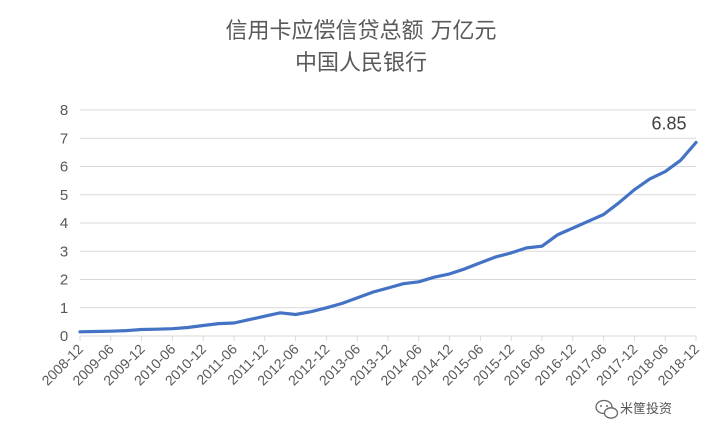 This screenshot has width=722, height=434. I want to click on y-axis-ticks: 0 1 2 3 4 5 6 7 8, so click(64, 223).